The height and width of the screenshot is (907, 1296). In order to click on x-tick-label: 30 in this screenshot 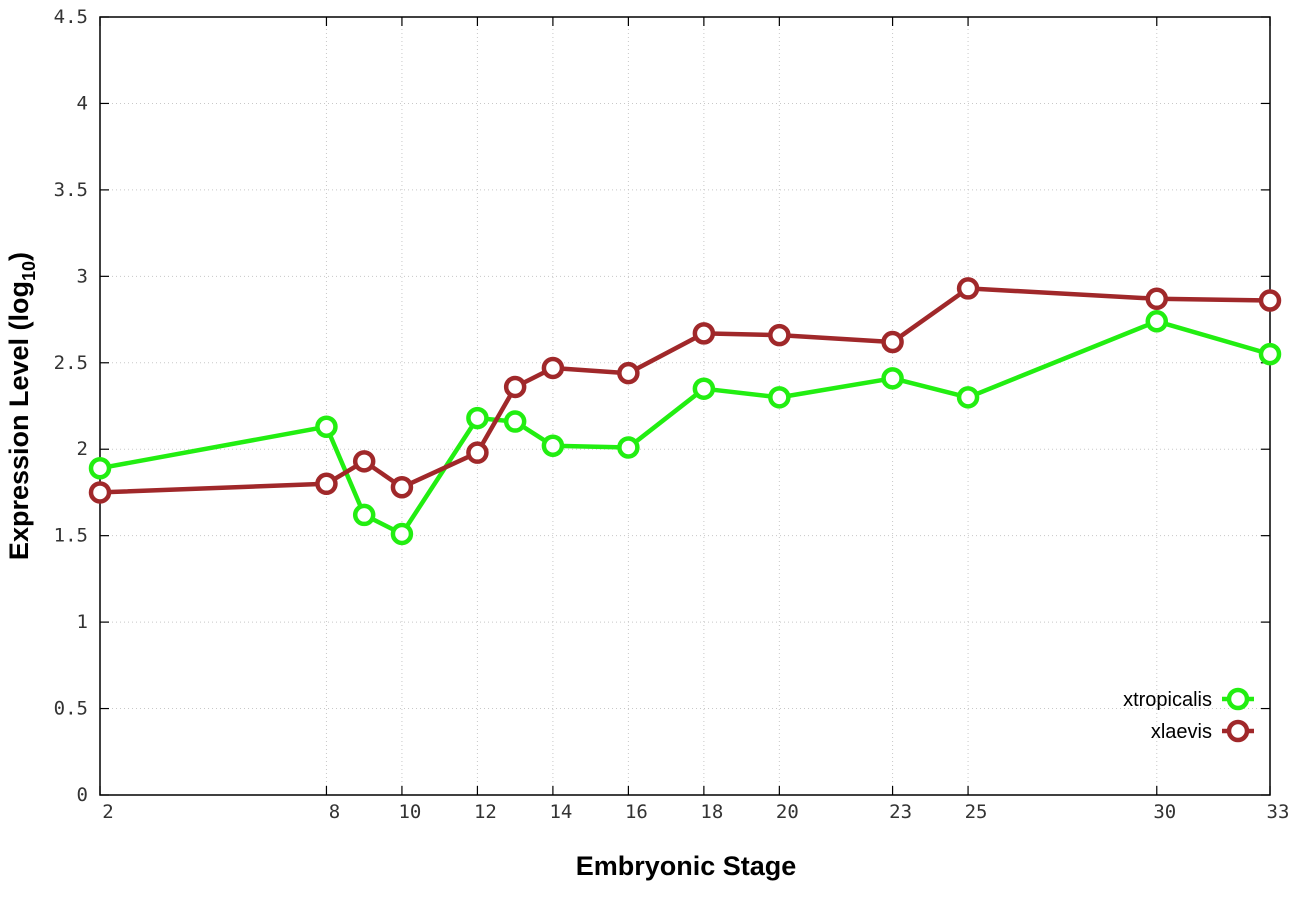, I will do `click(1164, 812)`.